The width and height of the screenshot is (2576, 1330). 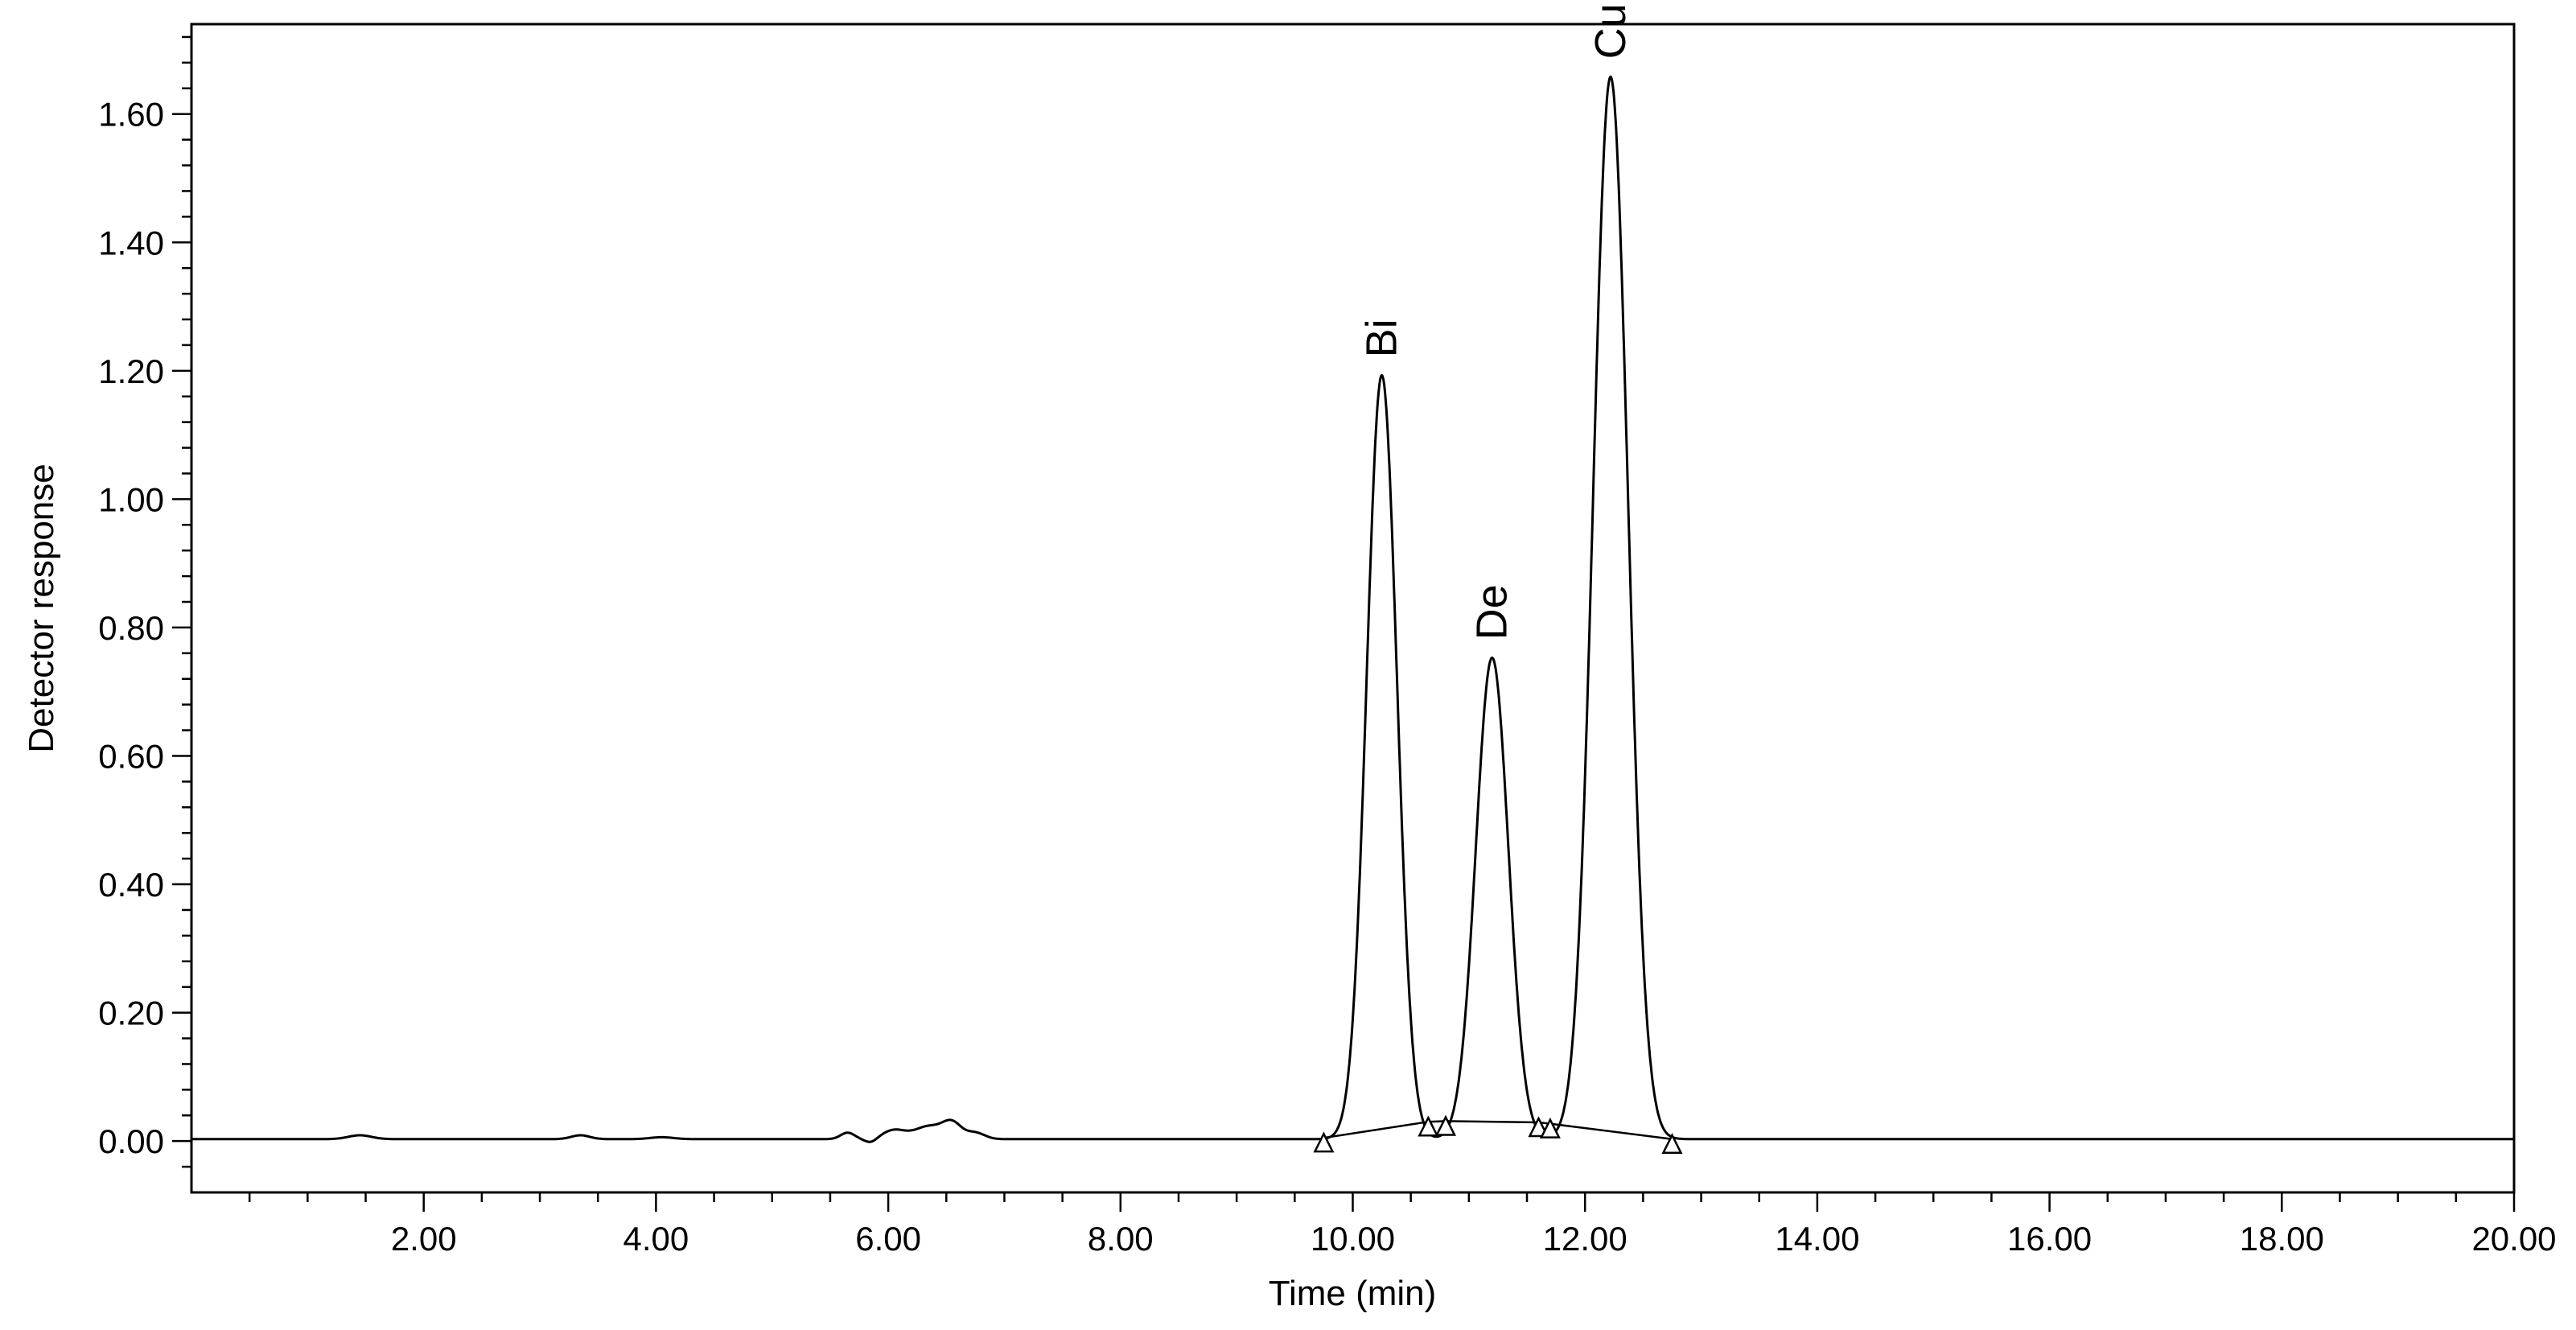 I want to click on y-tick-label: 0.60, so click(x=131, y=756).